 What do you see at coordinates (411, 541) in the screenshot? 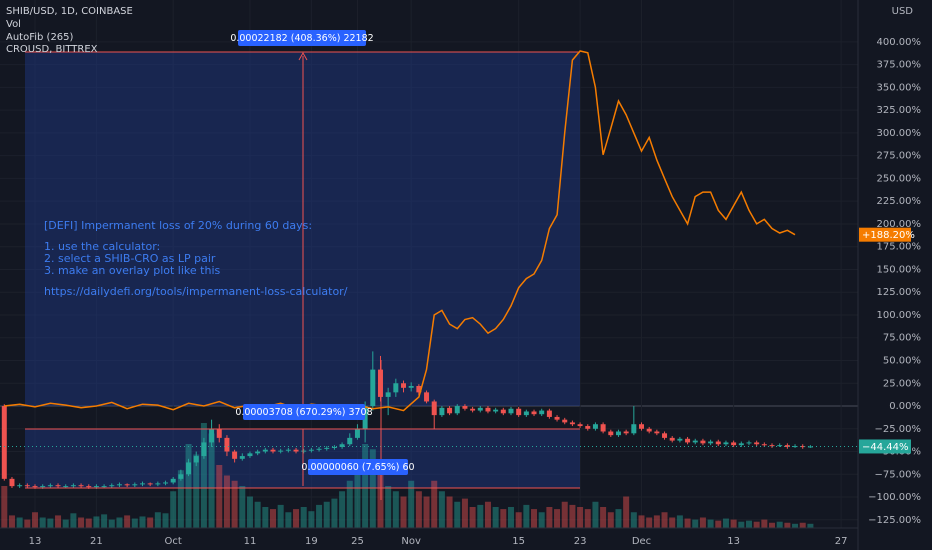
I see `x-tick-label: Nov` at bounding box center [411, 541].